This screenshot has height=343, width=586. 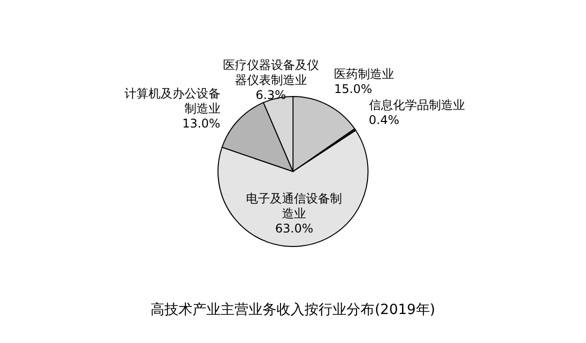 What do you see at coordinates (294, 228) in the screenshot?
I see `data-label: 63.0%` at bounding box center [294, 228].